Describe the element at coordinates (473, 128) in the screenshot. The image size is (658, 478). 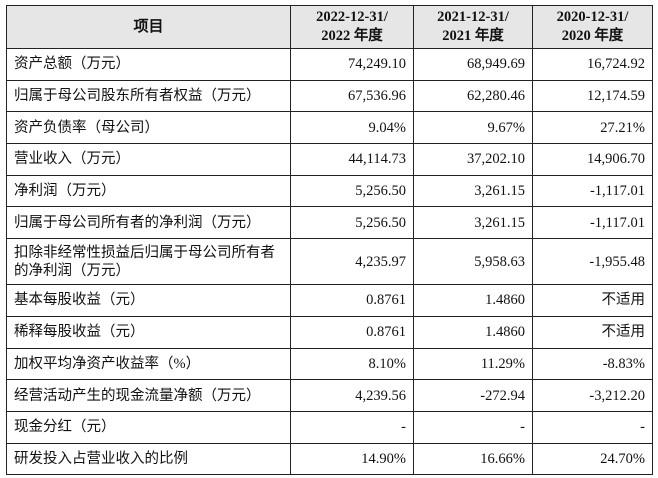
I see `value-2021: 9.67%` at that location.